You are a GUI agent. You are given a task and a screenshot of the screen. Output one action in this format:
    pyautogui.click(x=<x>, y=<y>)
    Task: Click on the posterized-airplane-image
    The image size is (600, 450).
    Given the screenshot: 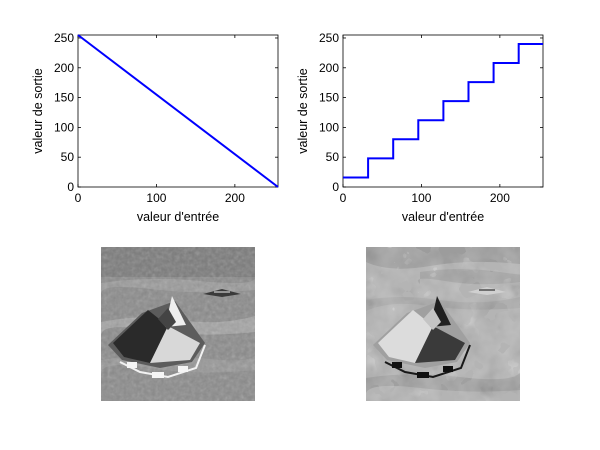 What is the action you would take?
    pyautogui.click(x=443, y=324)
    